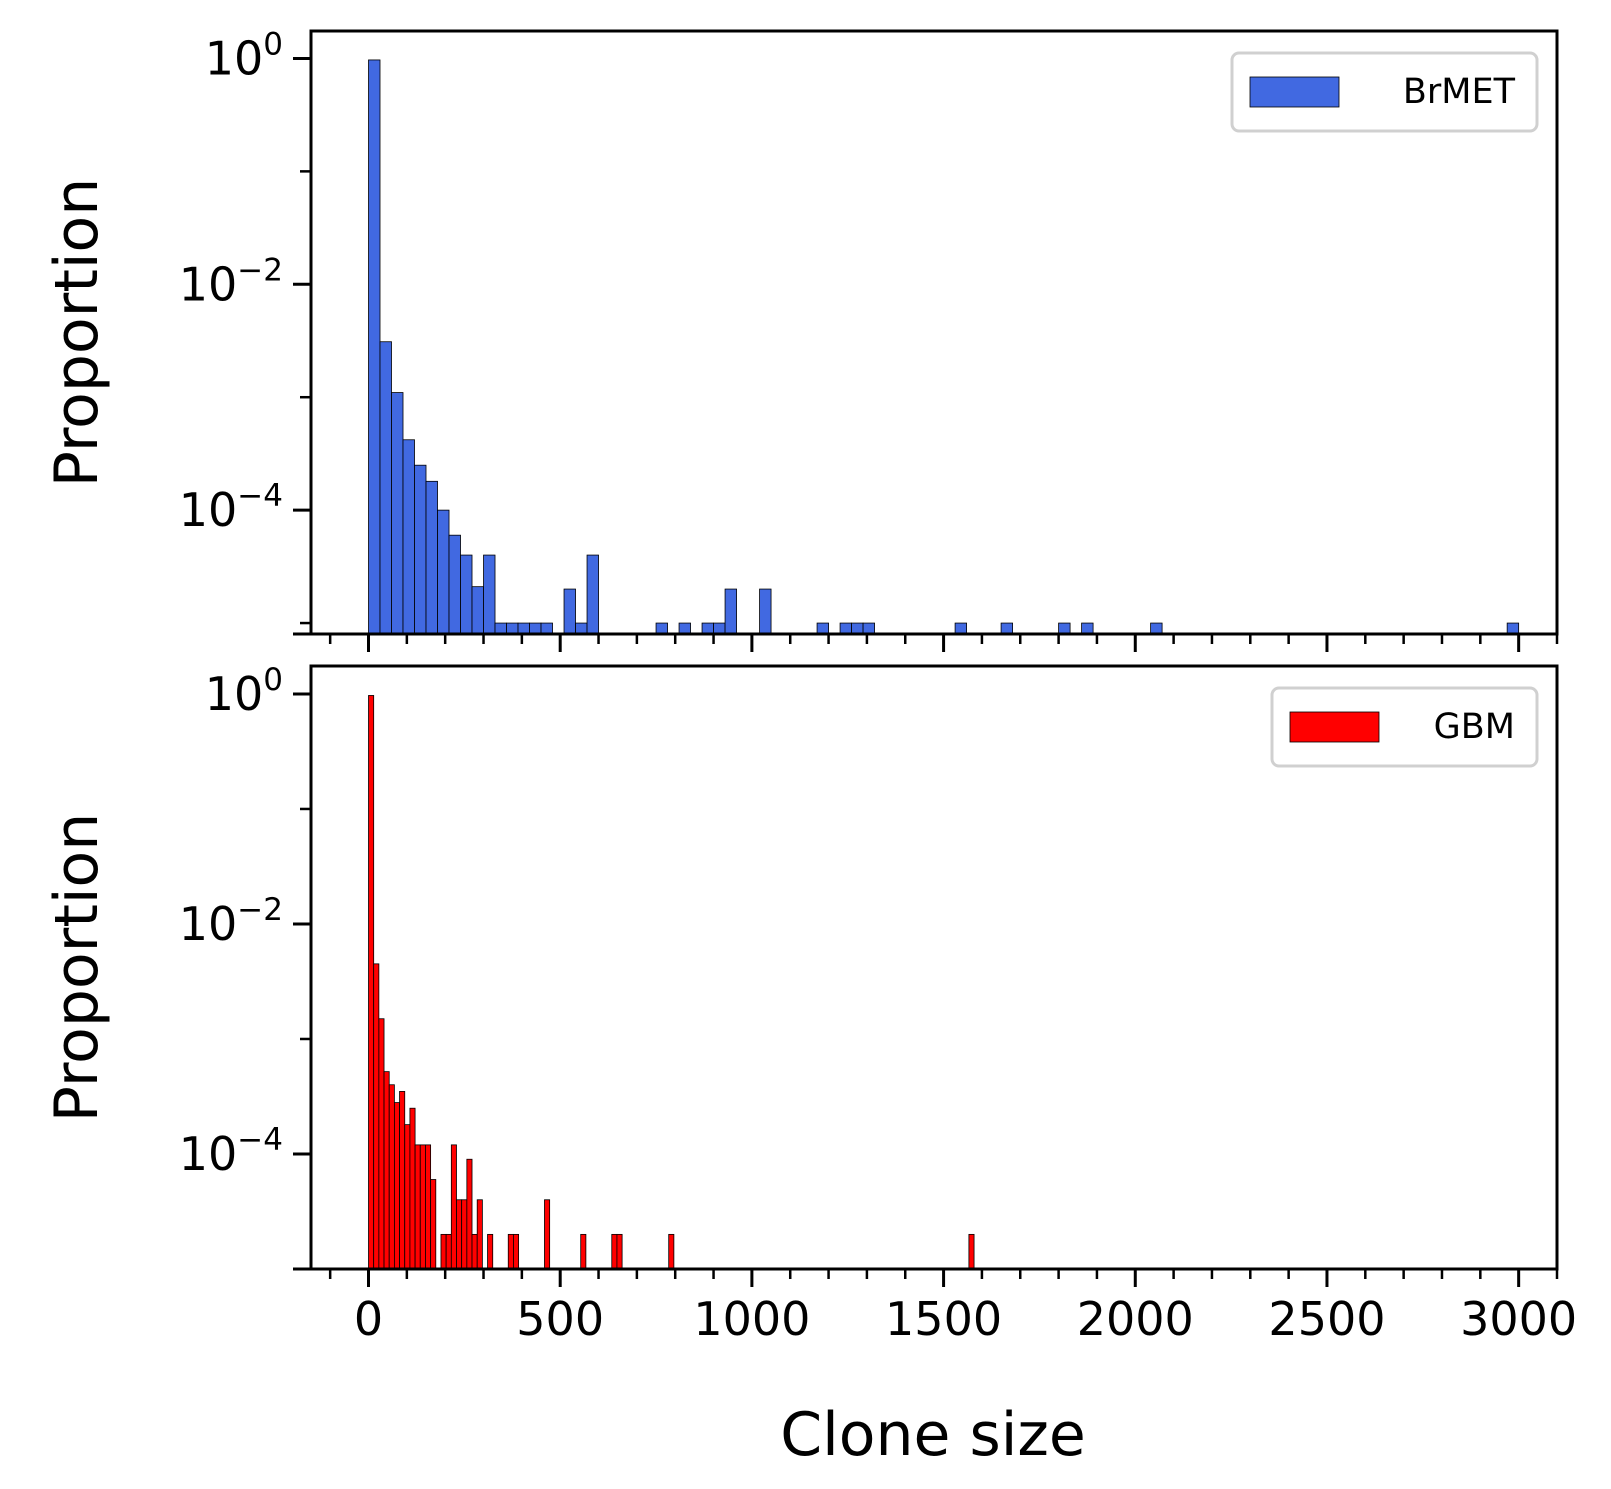  What do you see at coordinates (560, 1319) in the screenshot?
I see `x-tick-label: 500` at bounding box center [560, 1319].